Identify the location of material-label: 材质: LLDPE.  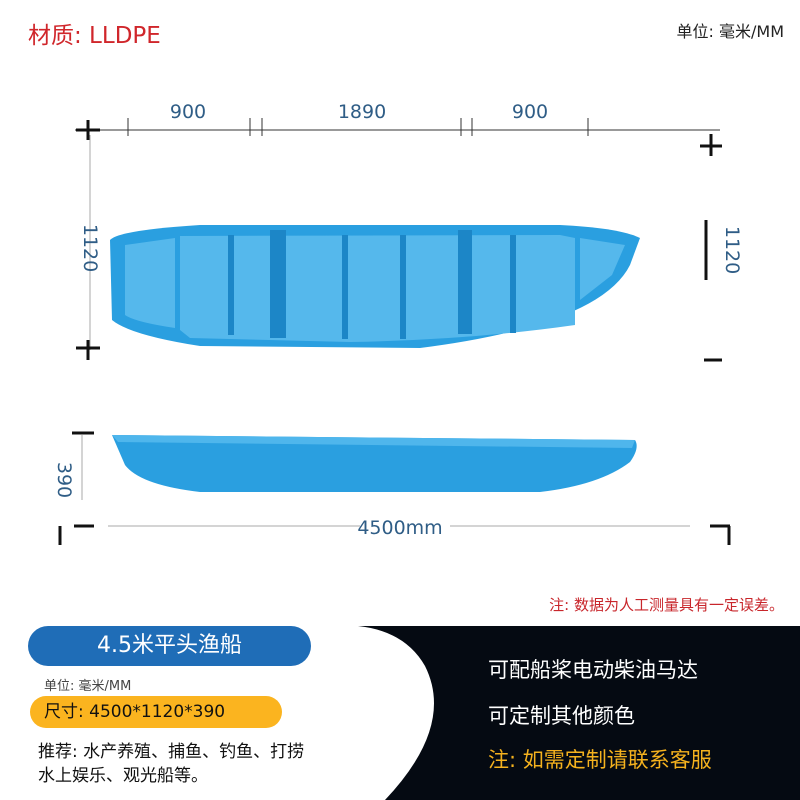
(94, 36).